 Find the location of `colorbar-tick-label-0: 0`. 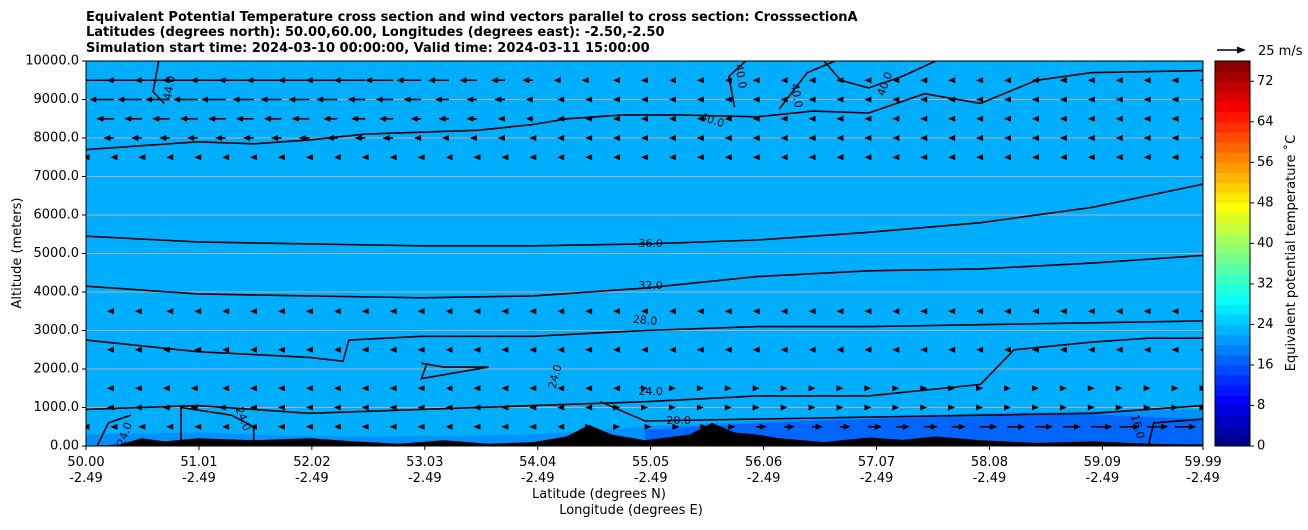

colorbar-tick-label-0: 0 is located at coordinates (1261, 446).